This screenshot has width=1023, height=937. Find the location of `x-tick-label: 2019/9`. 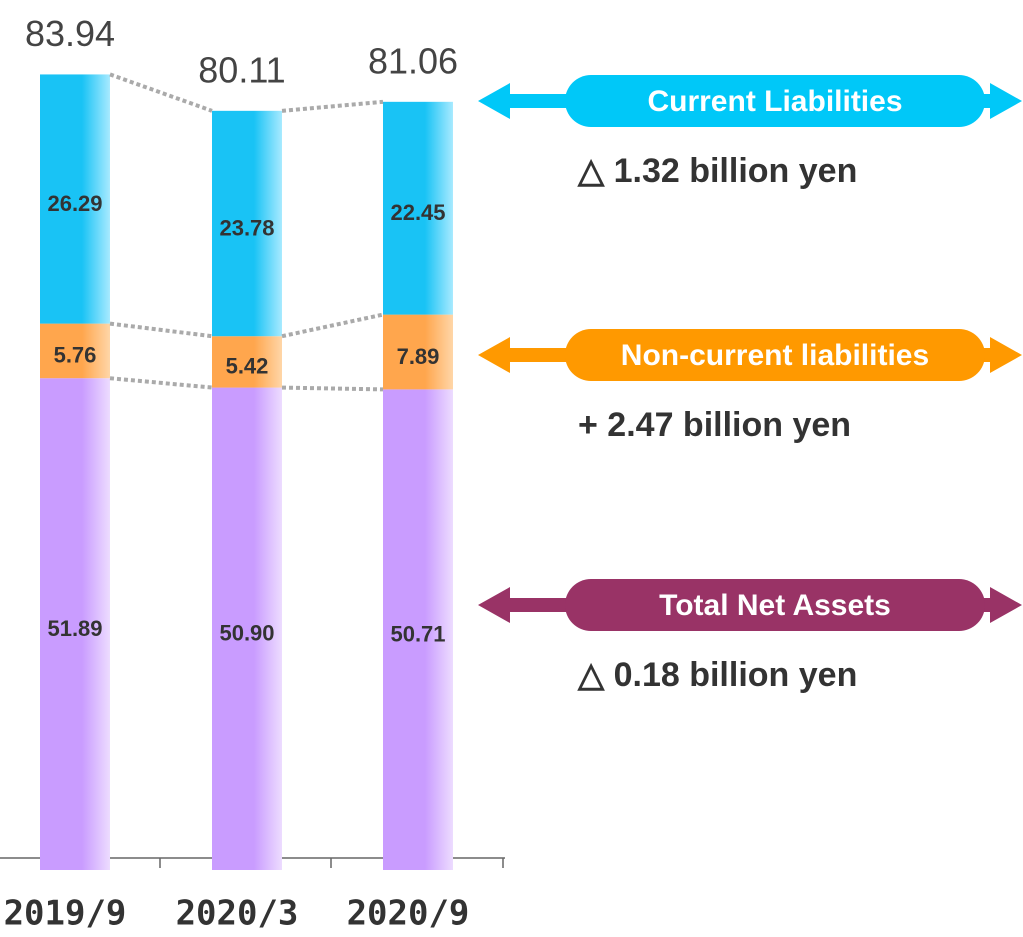

x-tick-label: 2019/9 is located at coordinates (65, 914).